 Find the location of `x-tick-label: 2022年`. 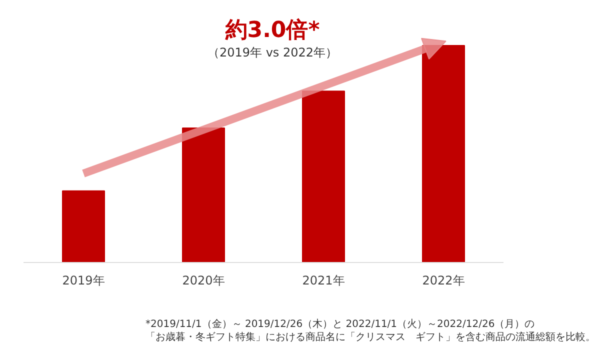

x-tick-label: 2022年 is located at coordinates (443, 281).